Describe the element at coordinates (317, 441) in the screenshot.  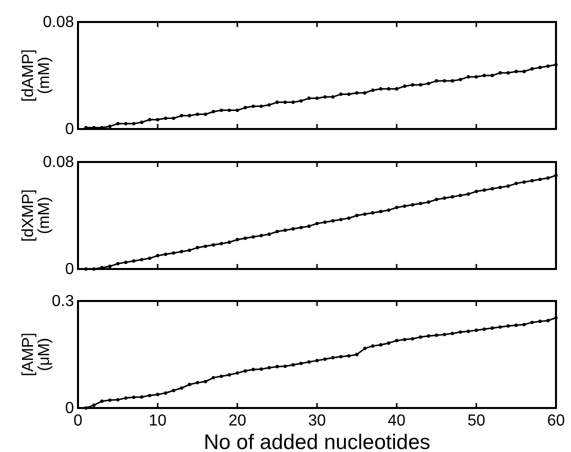
I see `x-axis-title: No of added nucleotides` at that location.